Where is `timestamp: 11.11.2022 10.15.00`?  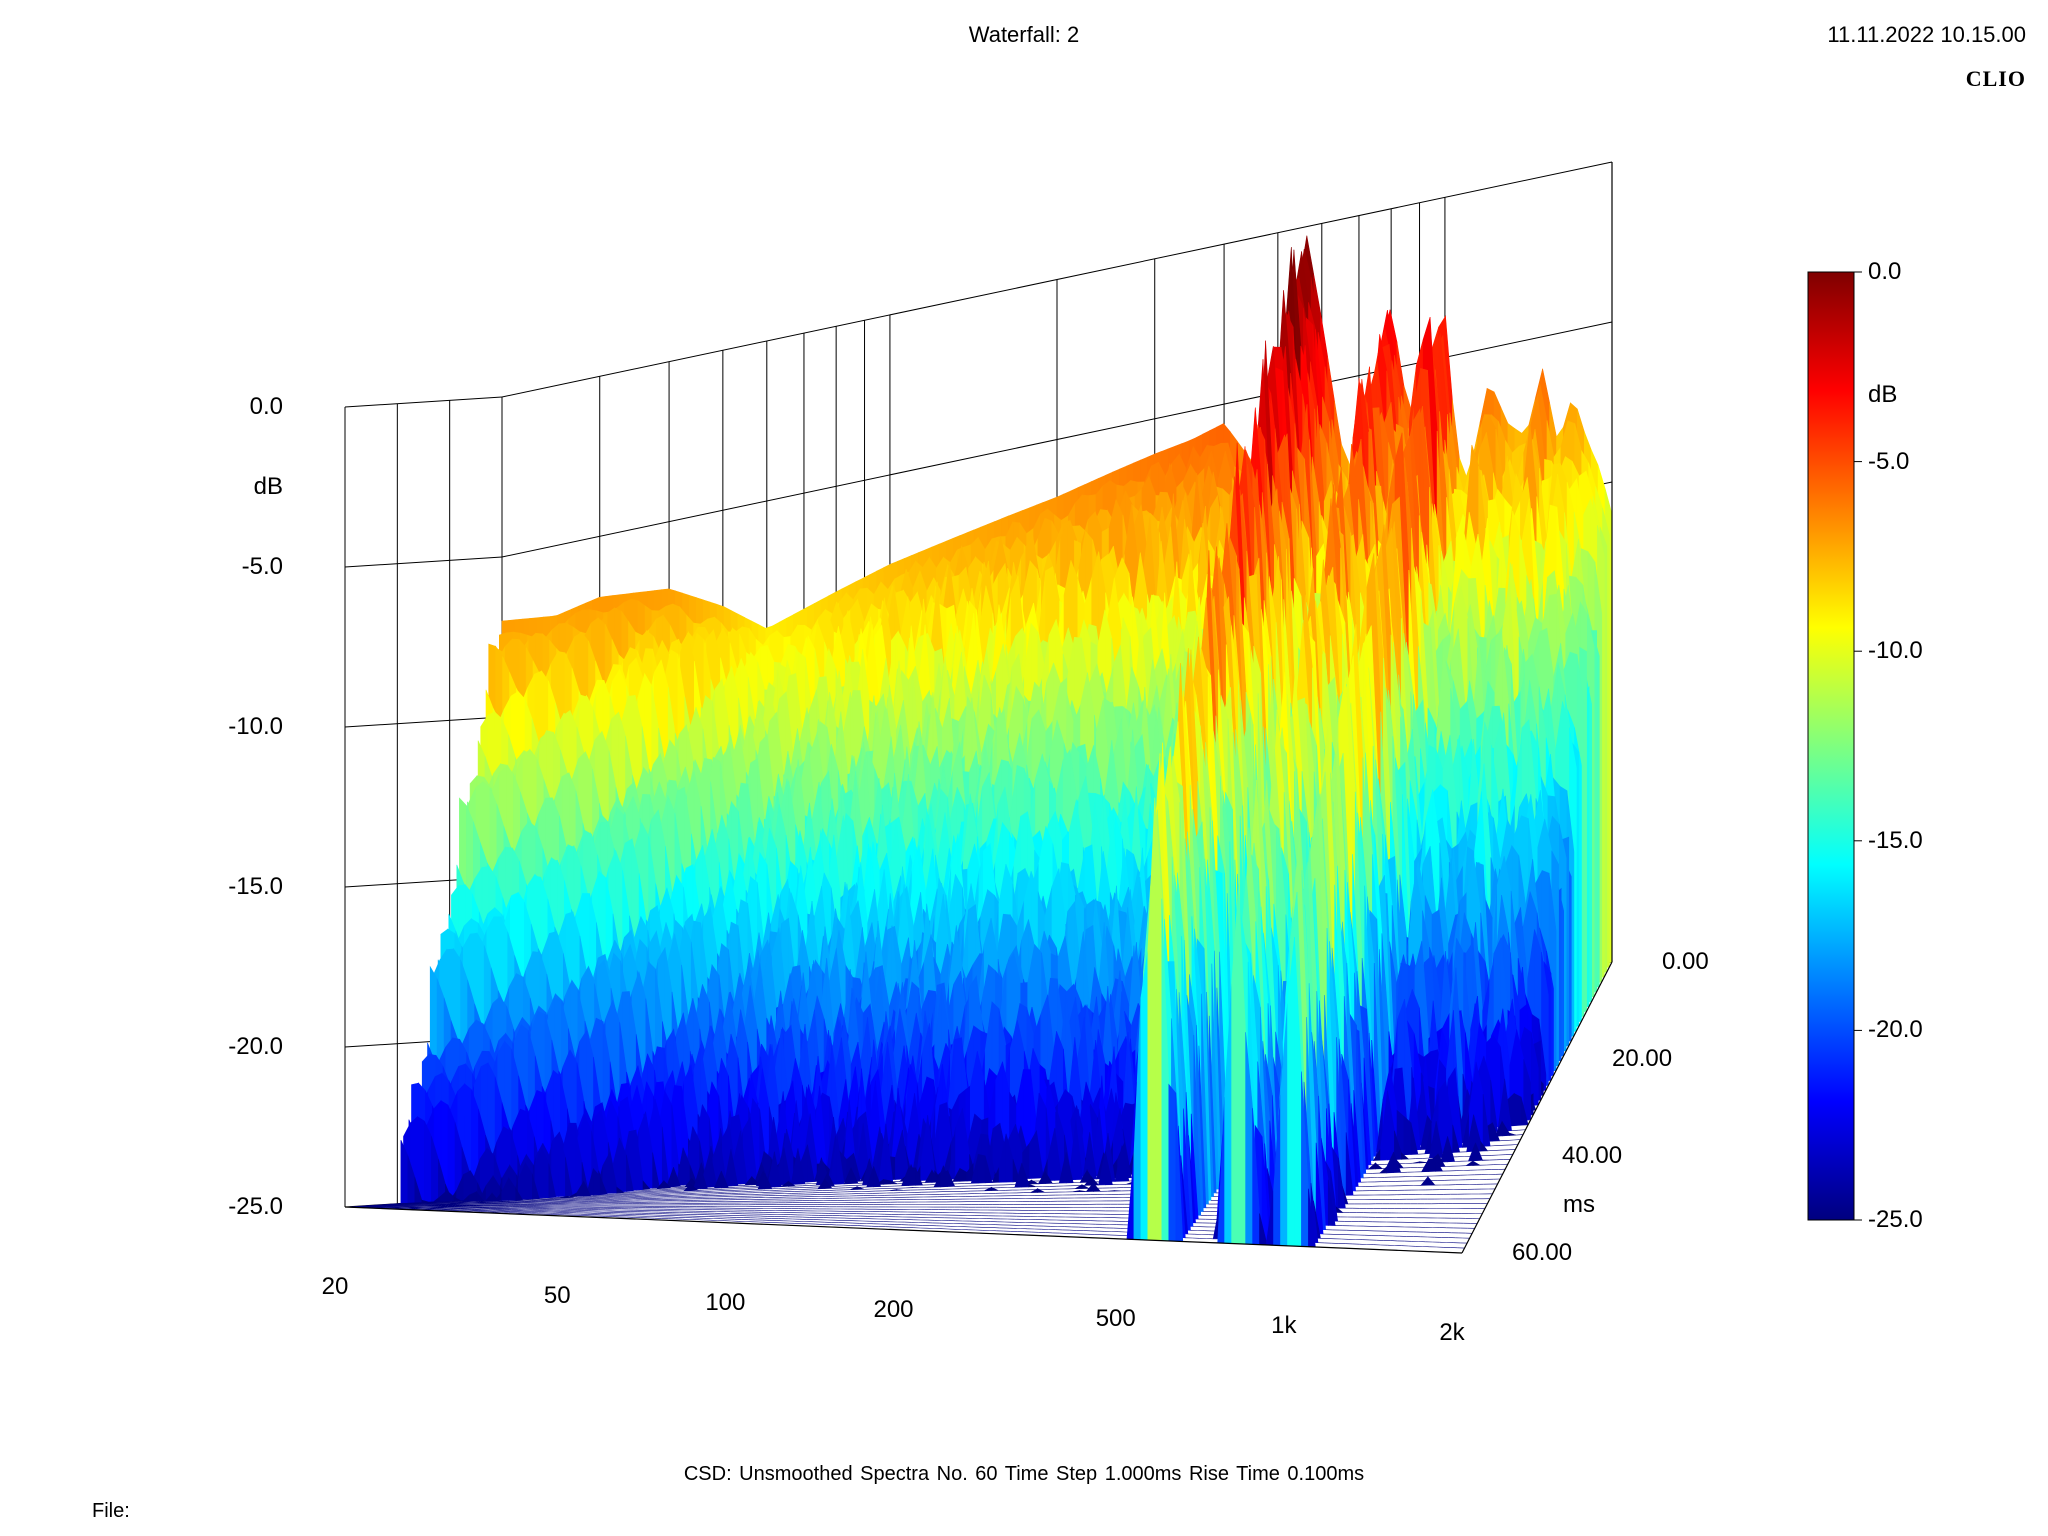
timestamp: 11.11.2022 10.15.00 is located at coordinates (1926, 34).